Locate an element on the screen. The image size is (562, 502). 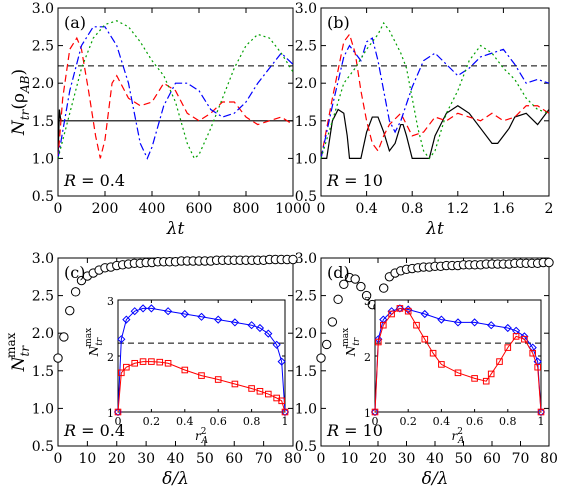
x-tick-label: 600 is located at coordinates (199, 209).